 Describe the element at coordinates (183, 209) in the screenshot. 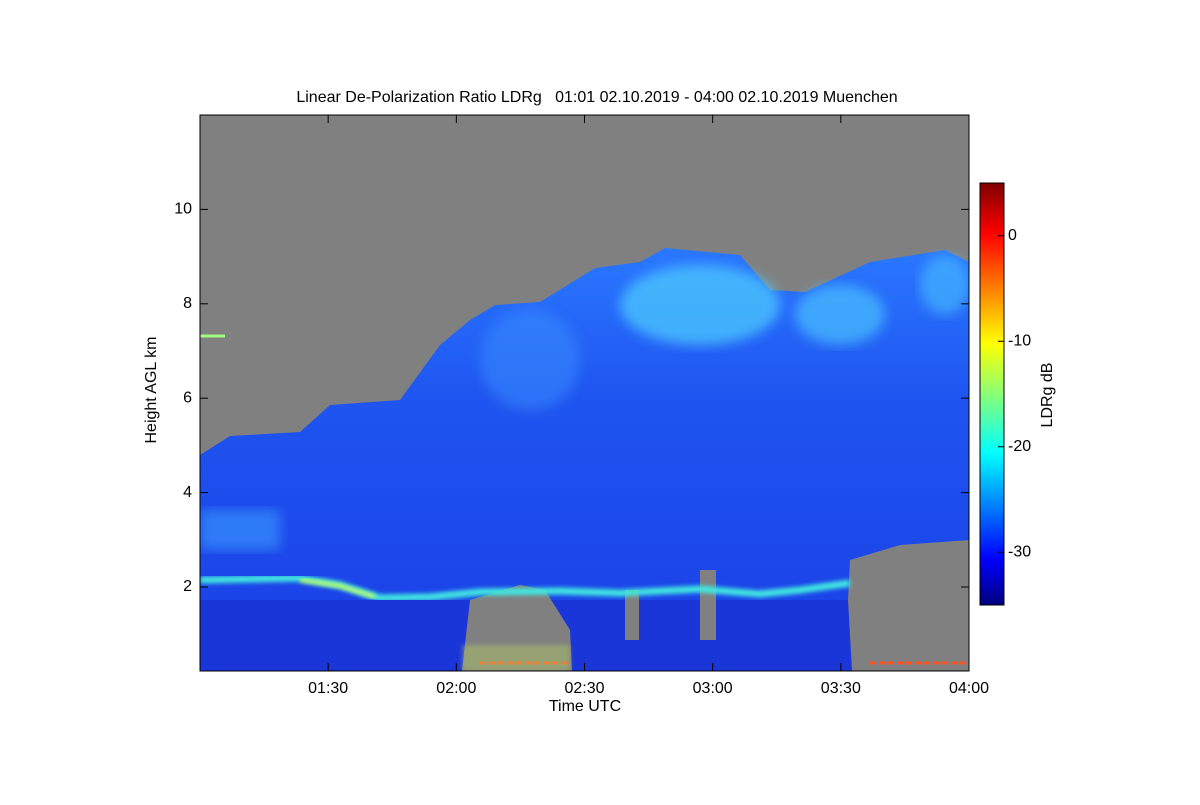

I see `y-tick-label: 10` at that location.